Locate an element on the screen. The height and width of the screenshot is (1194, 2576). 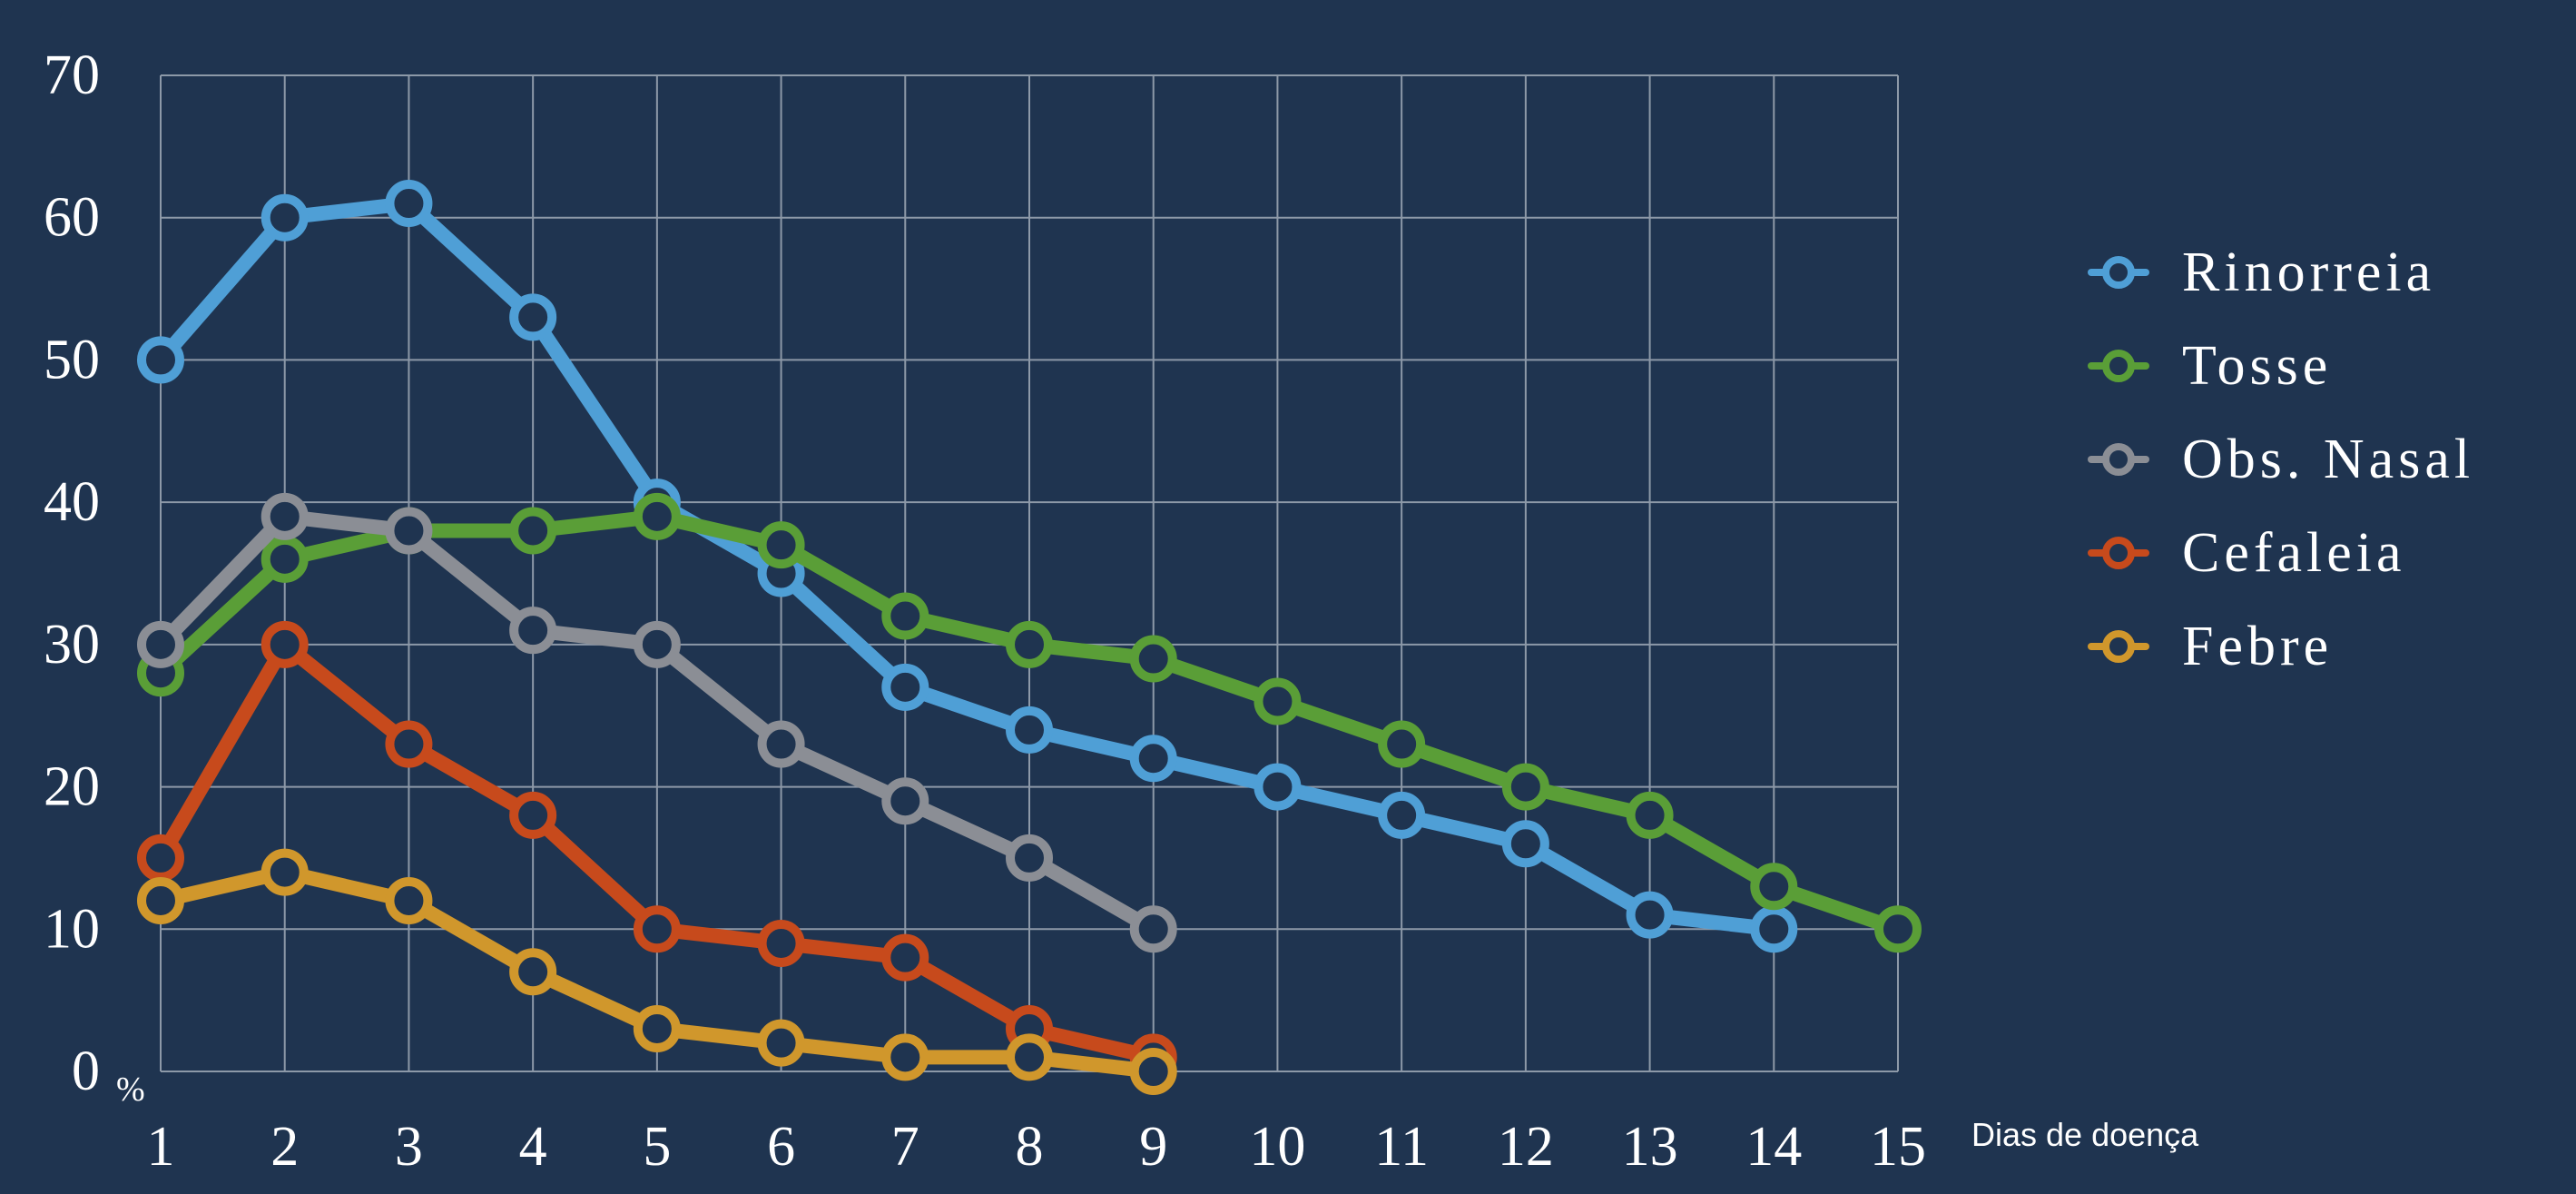
x-tick-label: 8 is located at coordinates (1030, 1147).